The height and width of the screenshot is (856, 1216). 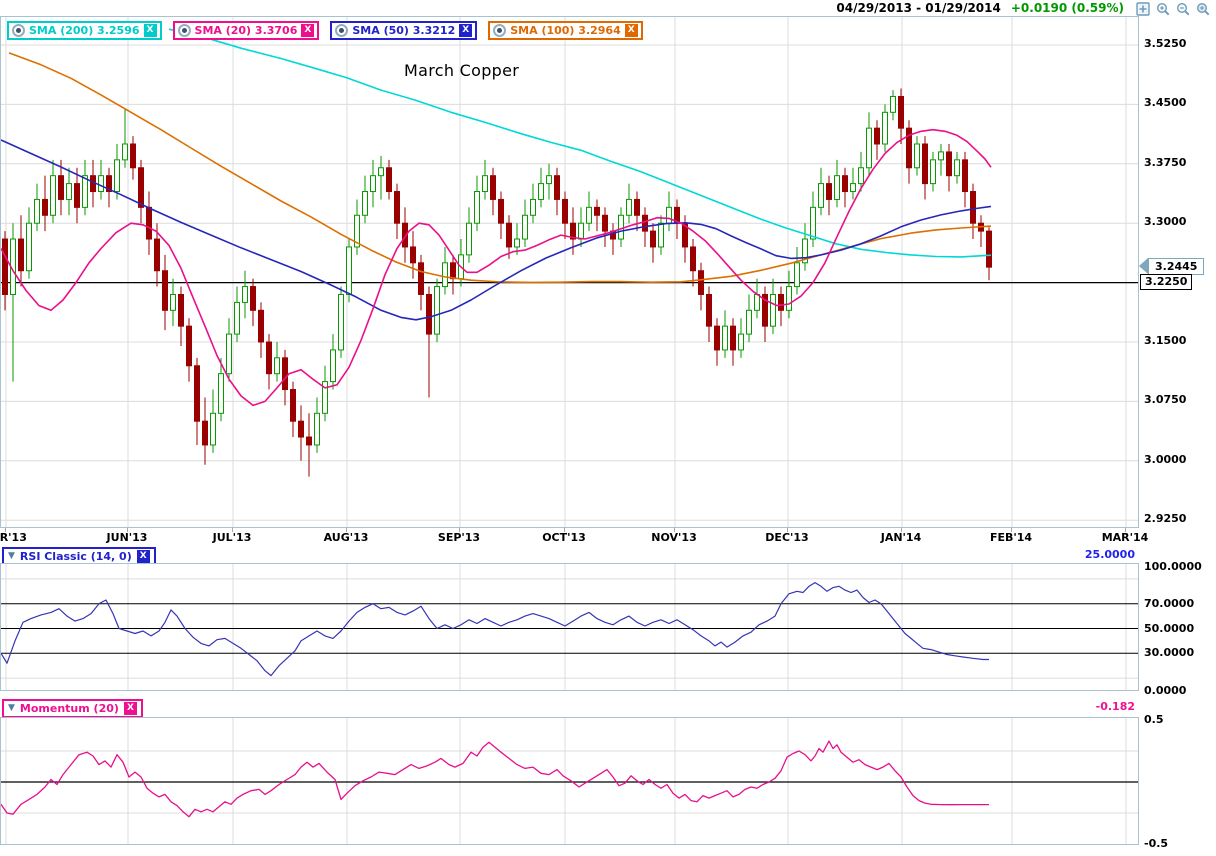 I want to click on rsi-panel, so click(x=569, y=627).